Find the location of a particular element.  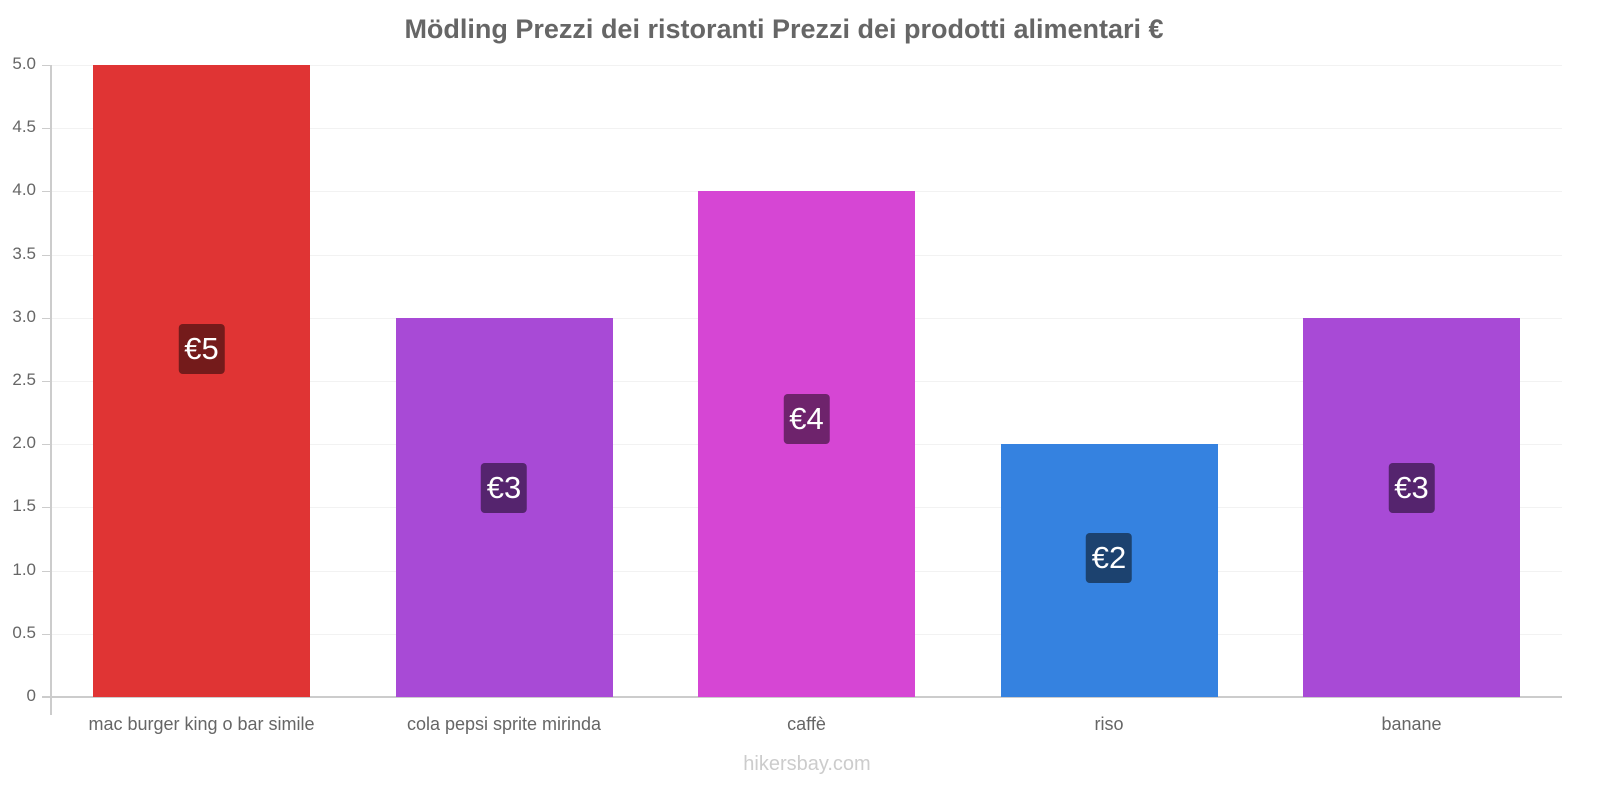

y-axis-line is located at coordinates (51, 390).